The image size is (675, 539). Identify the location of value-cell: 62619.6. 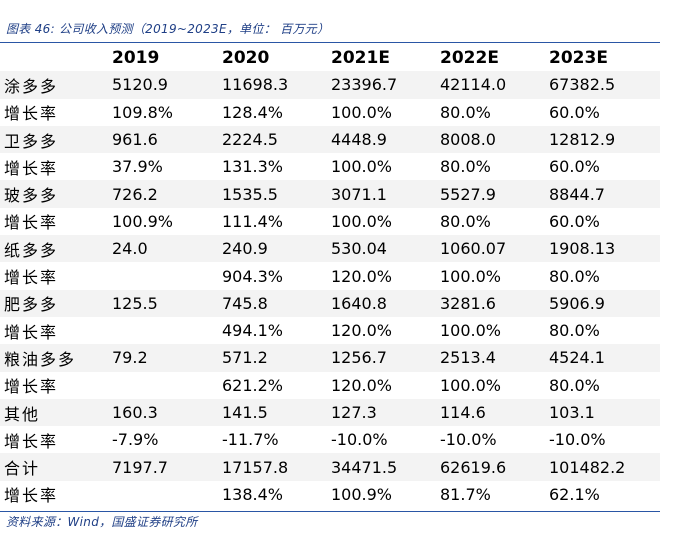
(490, 467).